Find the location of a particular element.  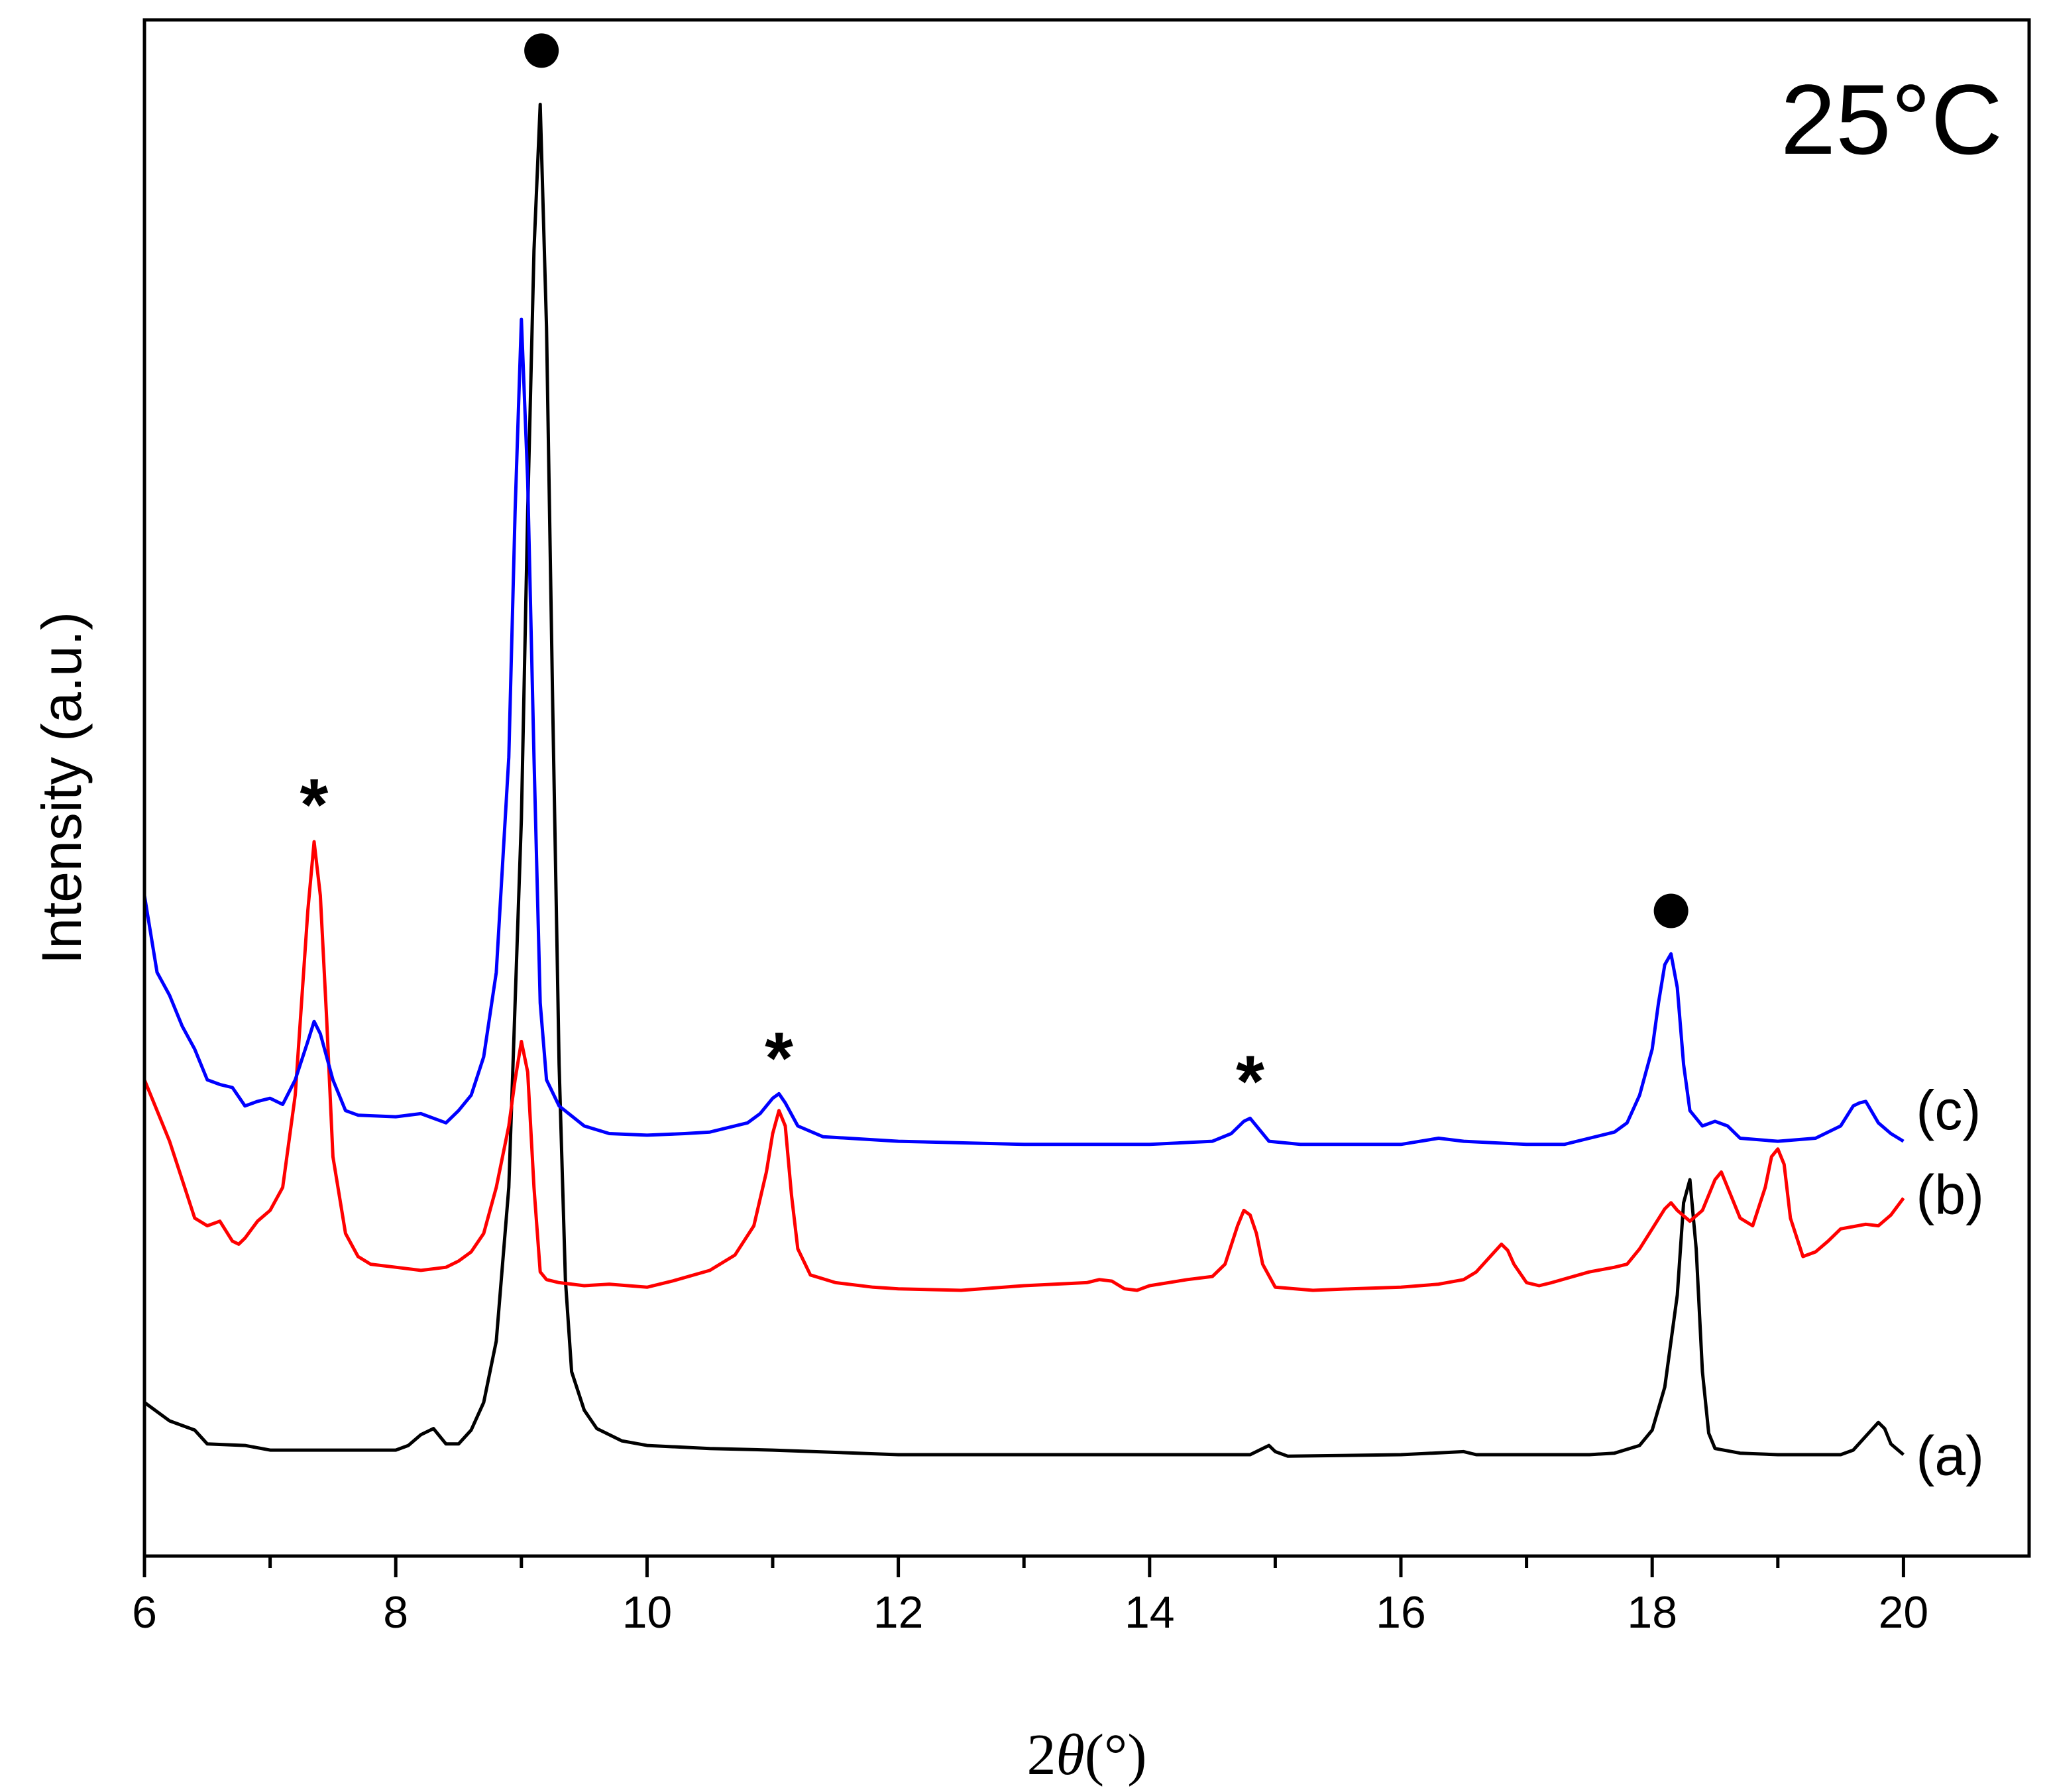

chart-title: 25°C is located at coordinates (1892, 119).